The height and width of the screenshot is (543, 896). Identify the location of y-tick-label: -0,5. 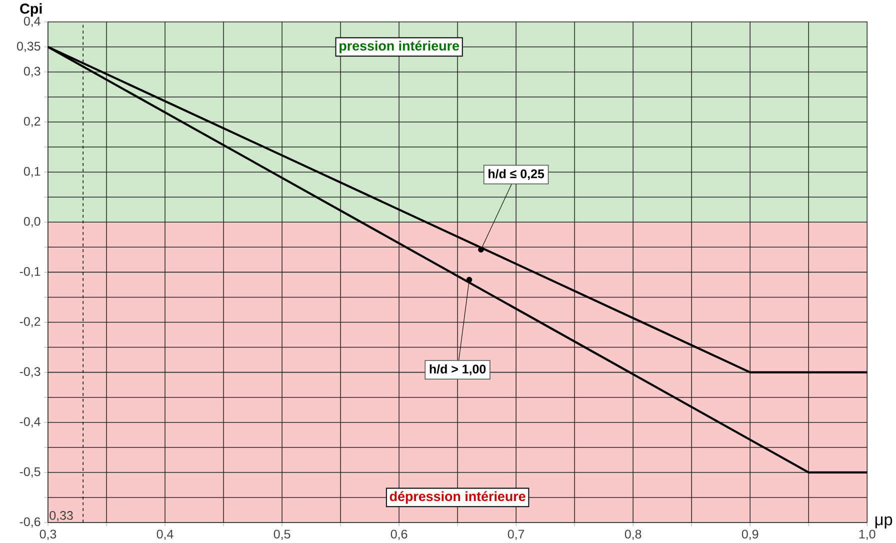
(30, 472).